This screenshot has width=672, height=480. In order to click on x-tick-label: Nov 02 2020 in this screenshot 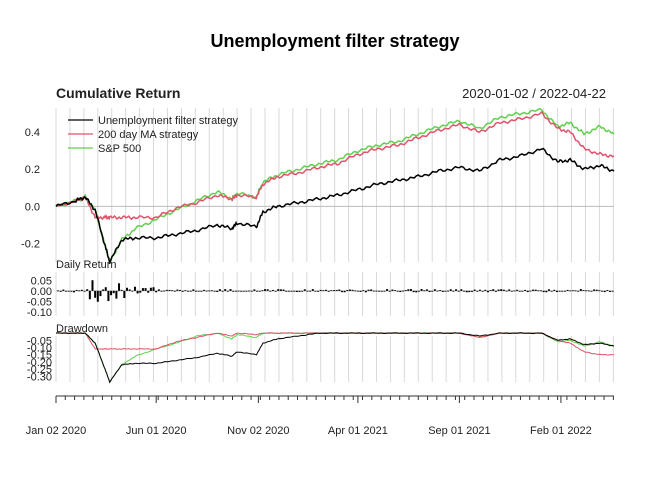, I will do `click(258, 431)`.